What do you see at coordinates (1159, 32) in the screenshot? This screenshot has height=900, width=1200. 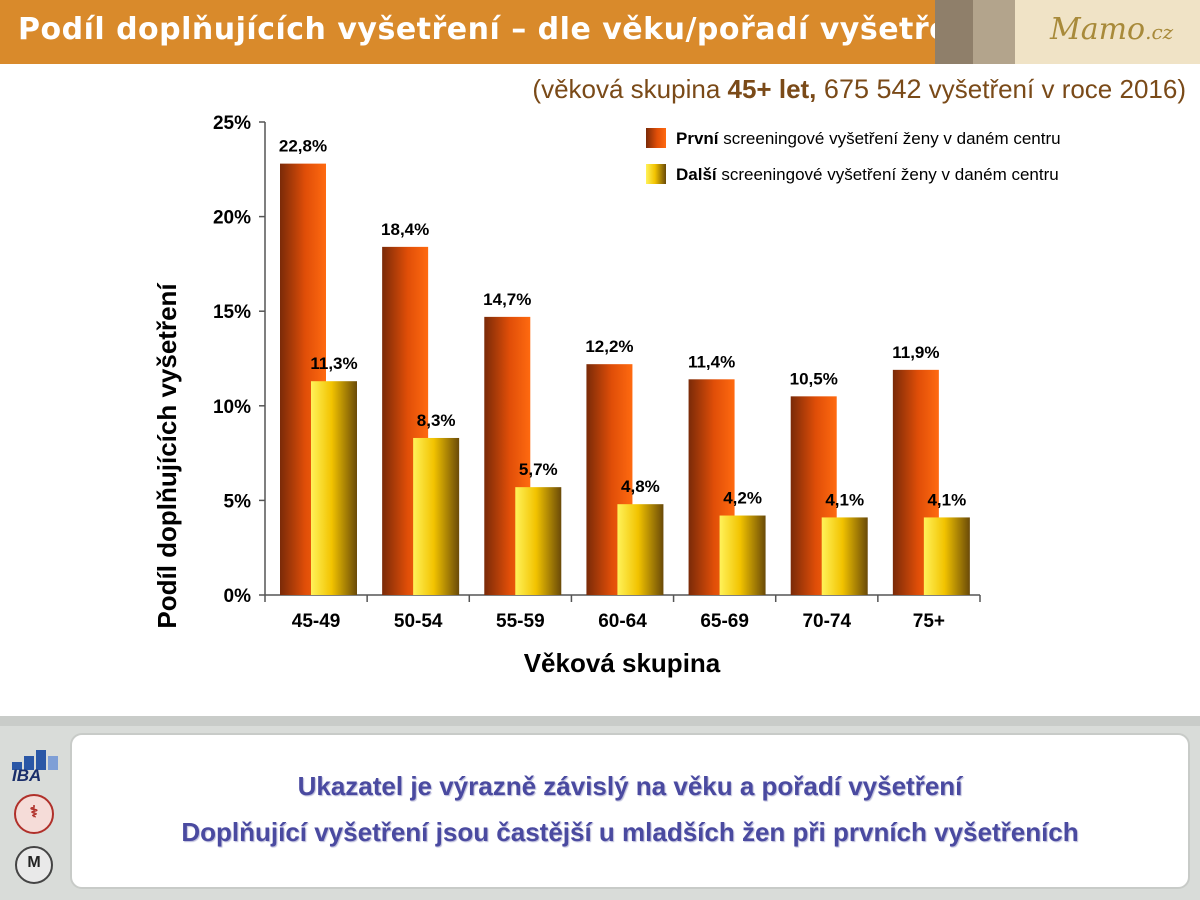 I see `logo-suffix: .cz` at bounding box center [1159, 32].